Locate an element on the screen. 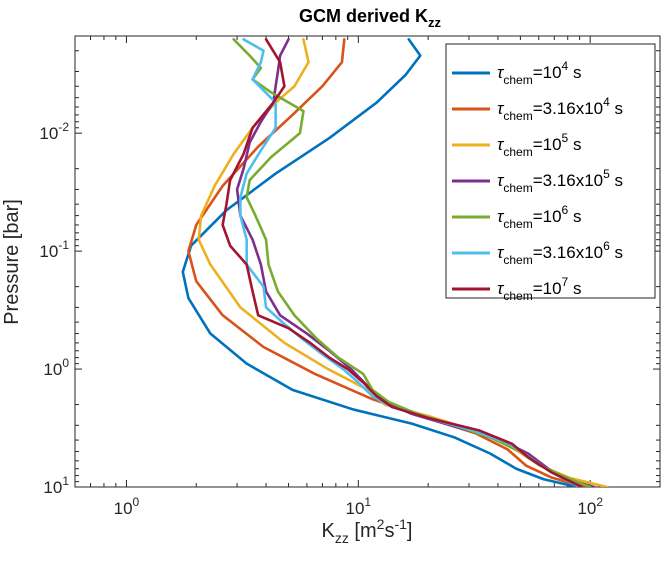 The height and width of the screenshot is (562, 664). legend-box is located at coordinates (550, 171).